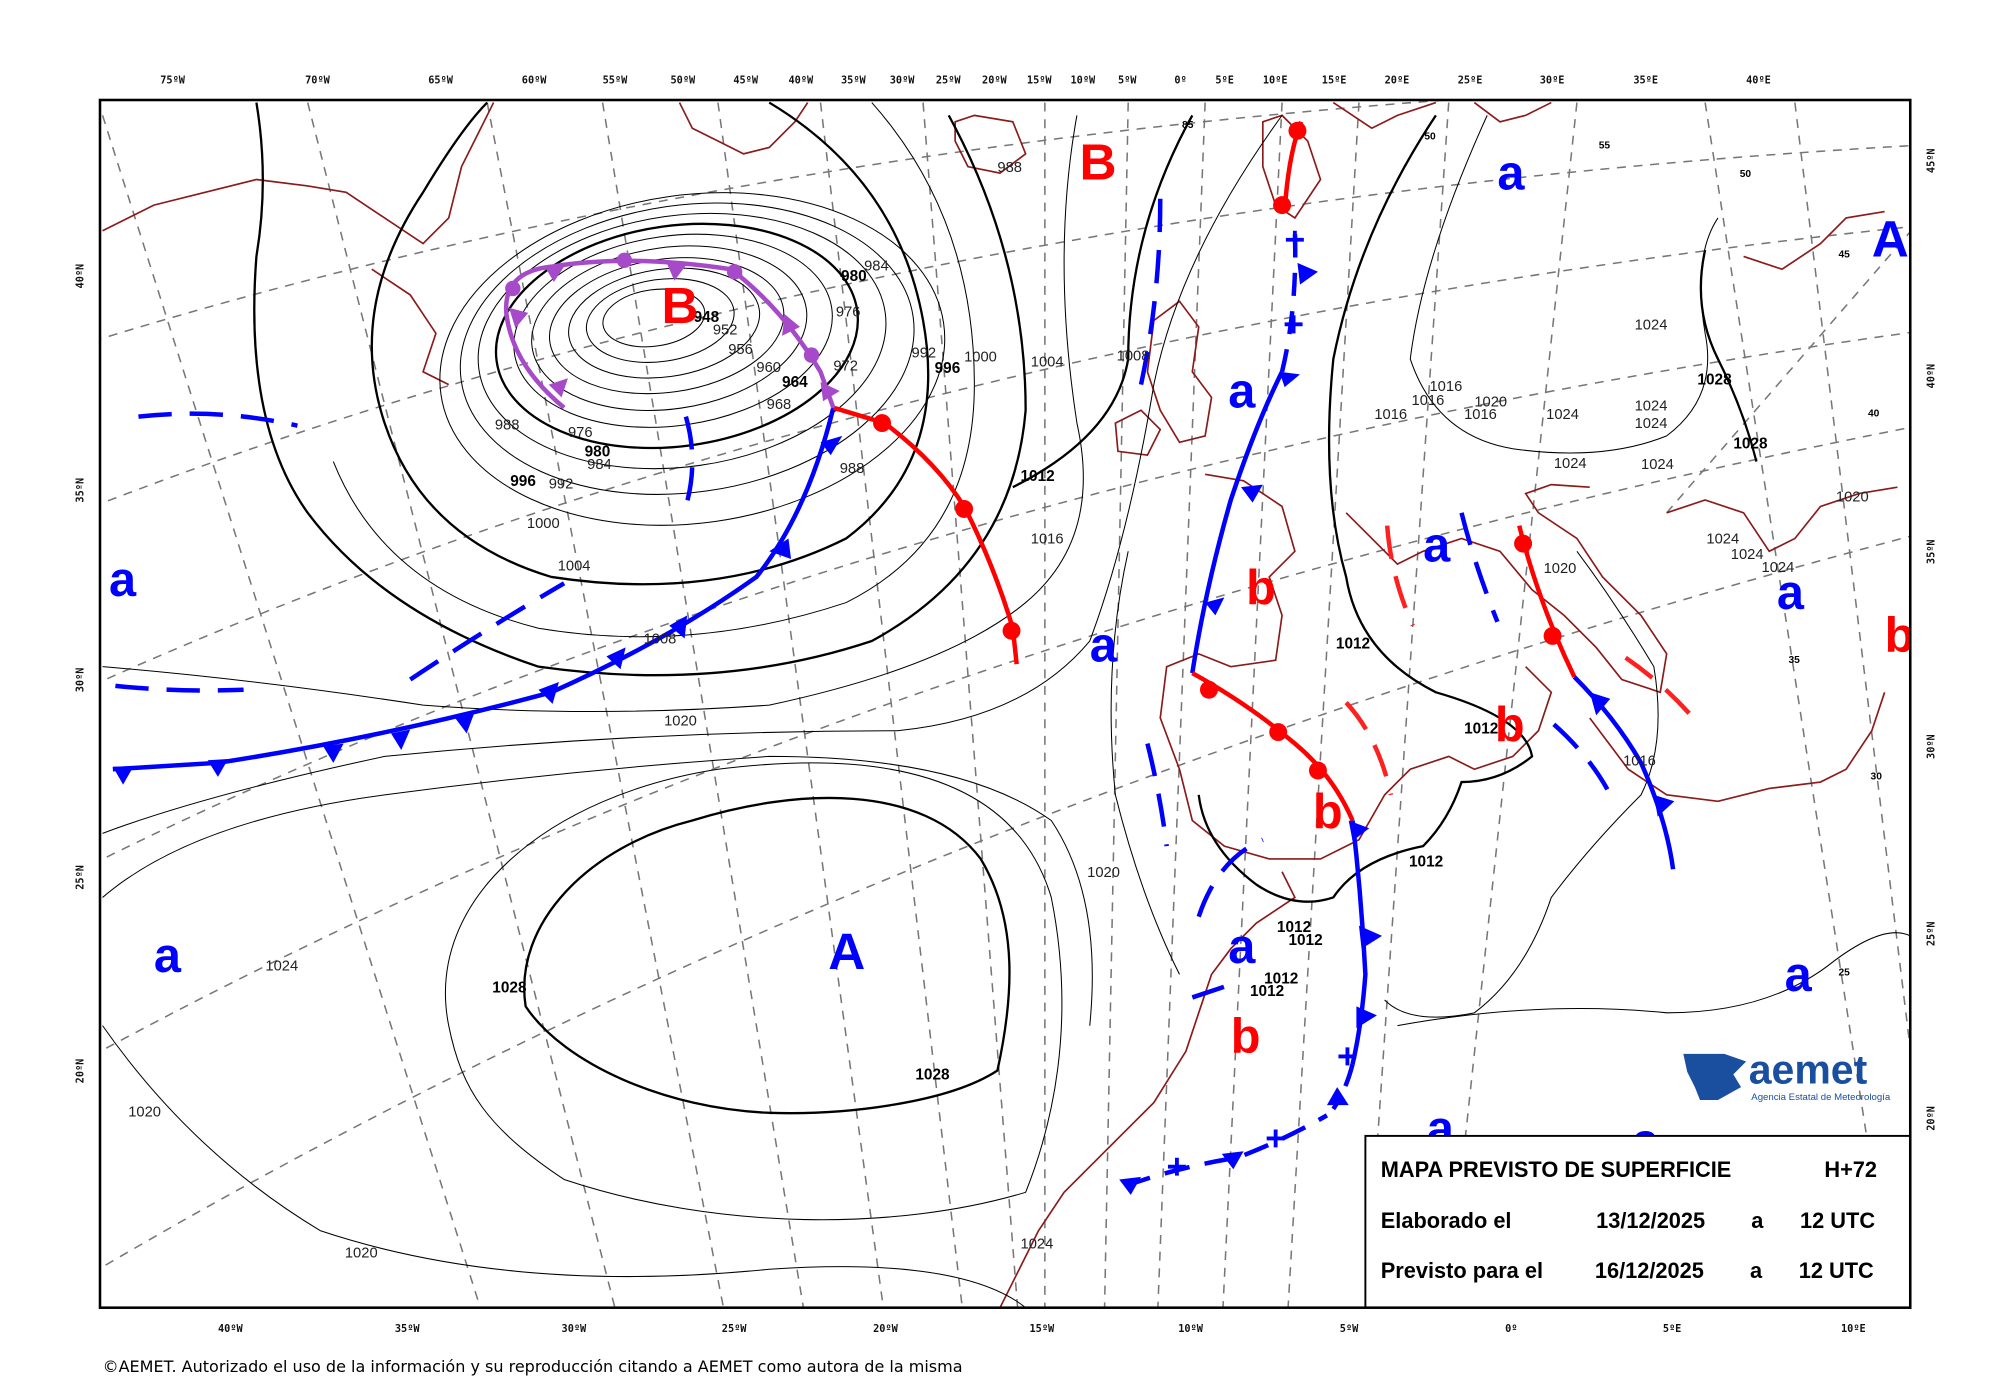  What do you see at coordinates (507, 425) in the screenshot?
I see `isobar-label: 988` at bounding box center [507, 425].